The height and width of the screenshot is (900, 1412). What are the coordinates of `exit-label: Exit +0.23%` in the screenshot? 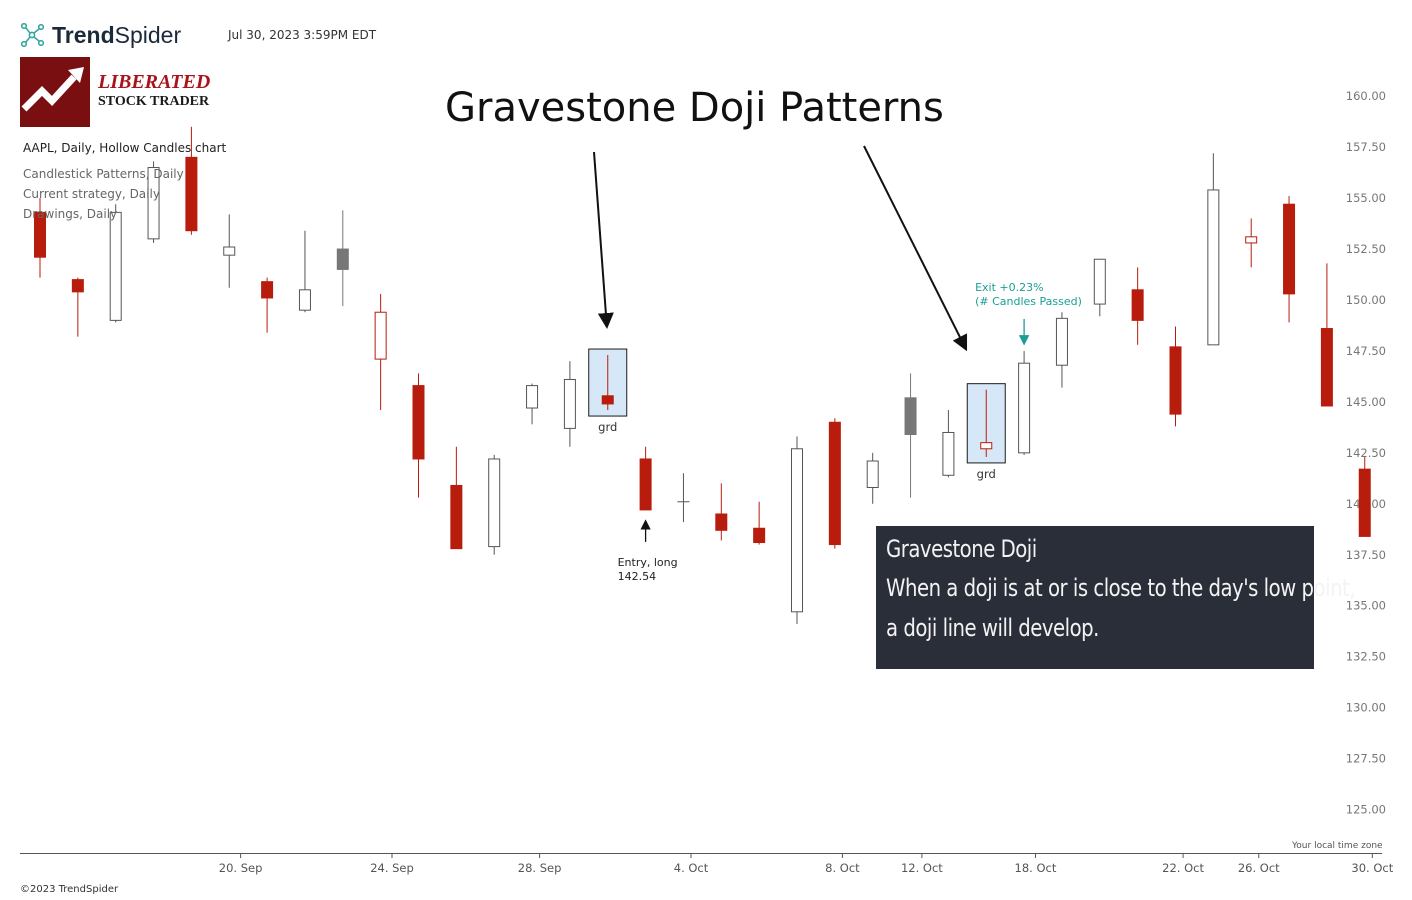 It's located at (1009, 287).